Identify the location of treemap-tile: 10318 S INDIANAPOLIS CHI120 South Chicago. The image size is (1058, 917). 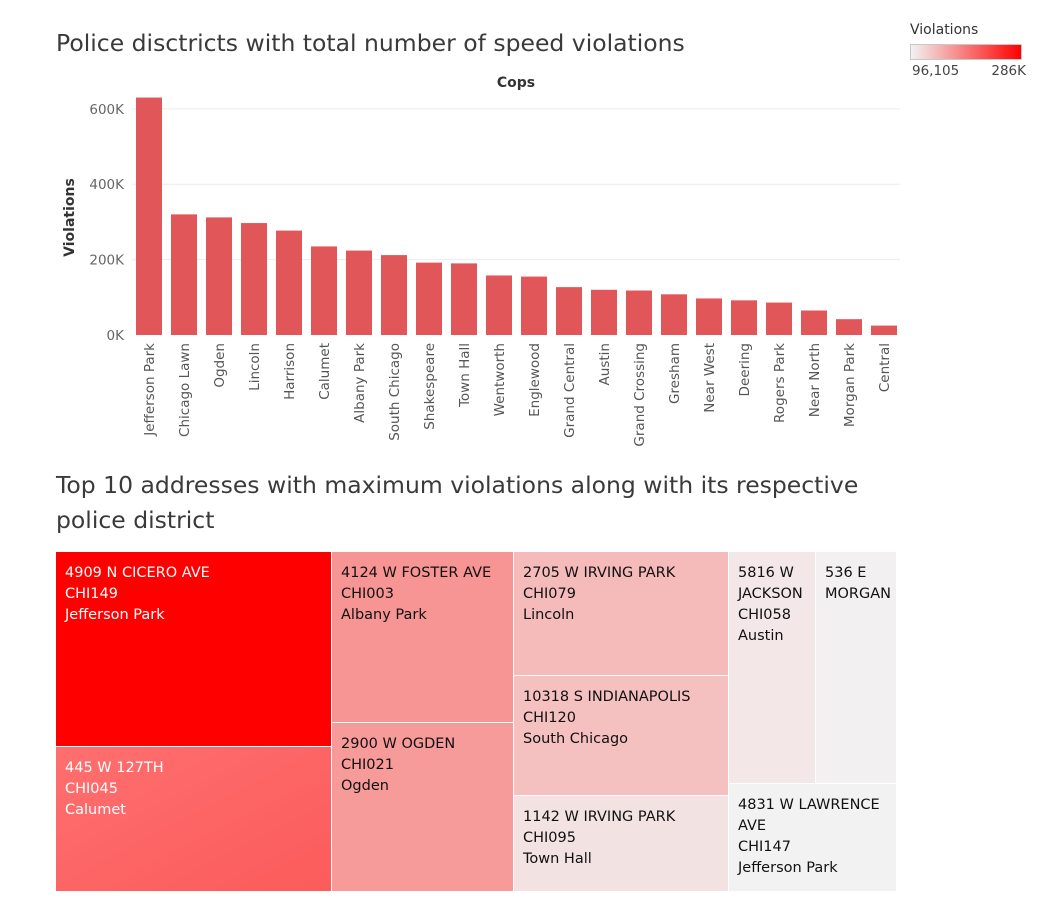
(621, 736).